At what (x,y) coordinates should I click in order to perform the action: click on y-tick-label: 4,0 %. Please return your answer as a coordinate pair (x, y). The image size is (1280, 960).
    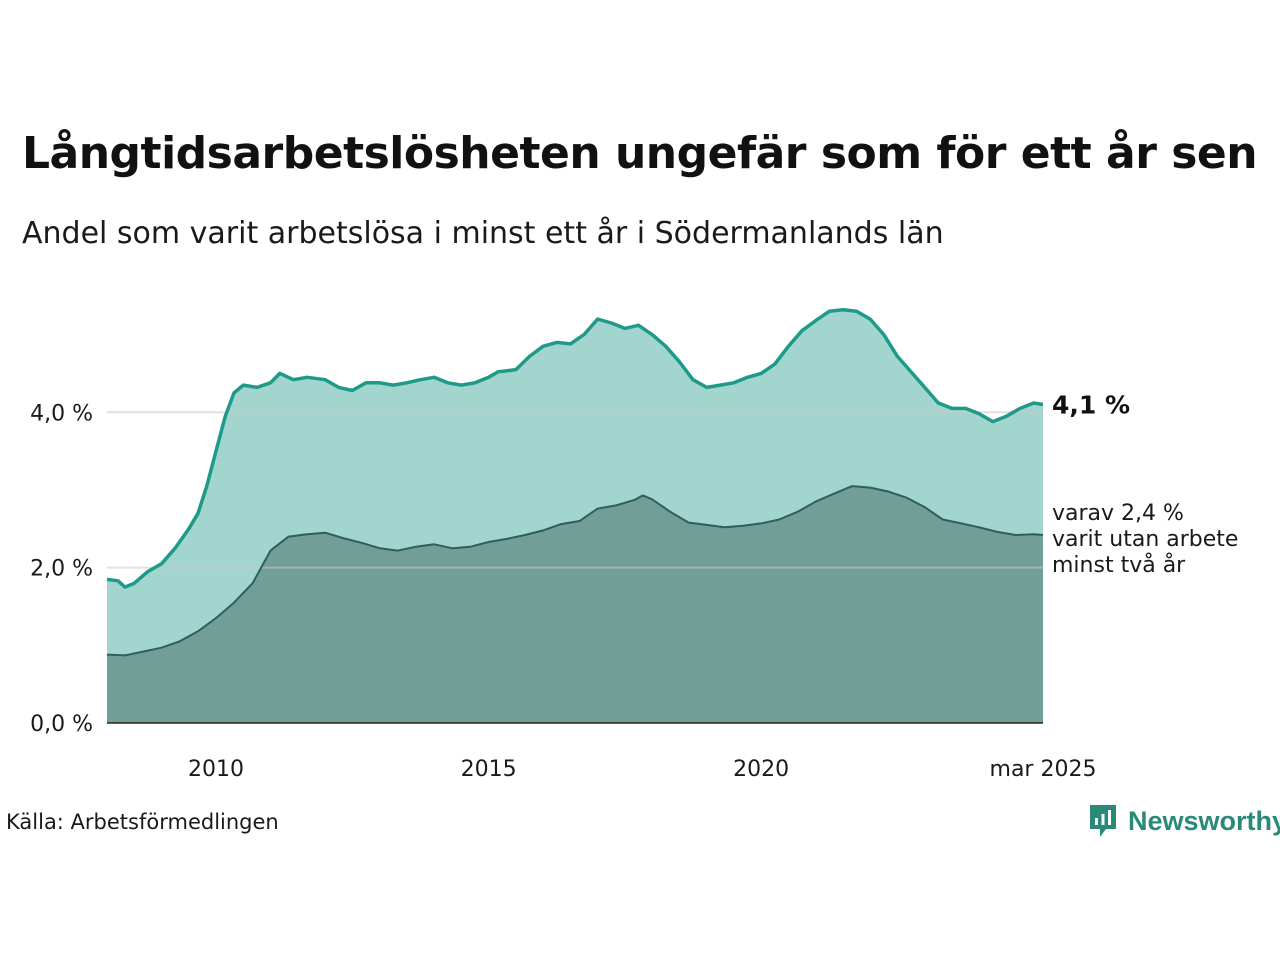
    Looking at the image, I should click on (61, 413).